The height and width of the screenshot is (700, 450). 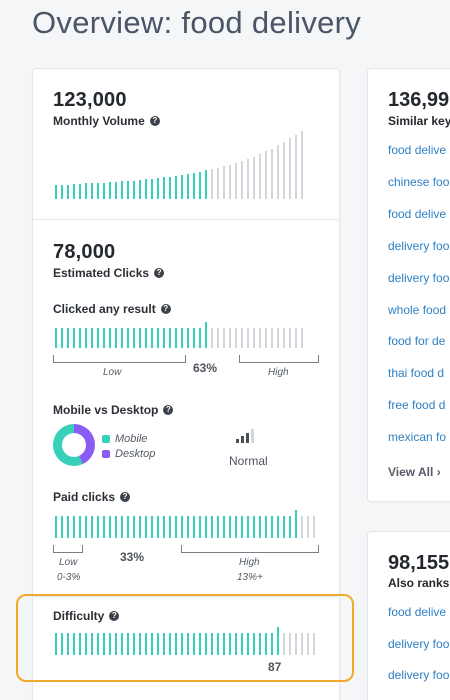 I want to click on difficulty-value: 87, so click(x=275, y=667).